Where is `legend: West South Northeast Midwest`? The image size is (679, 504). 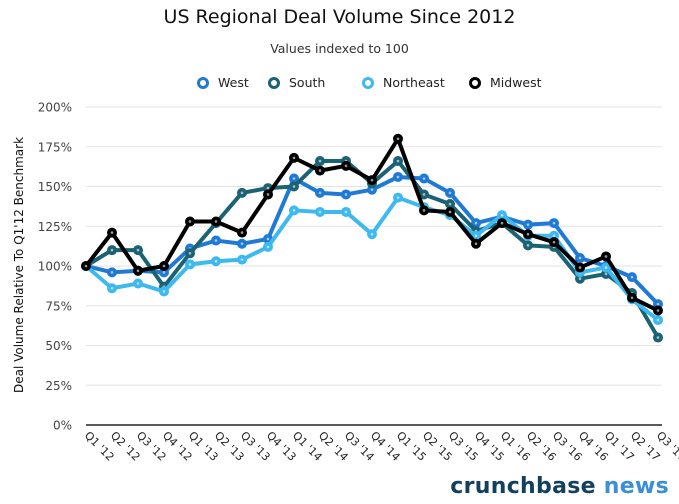 legend: West South Northeast Midwest is located at coordinates (339, 85).